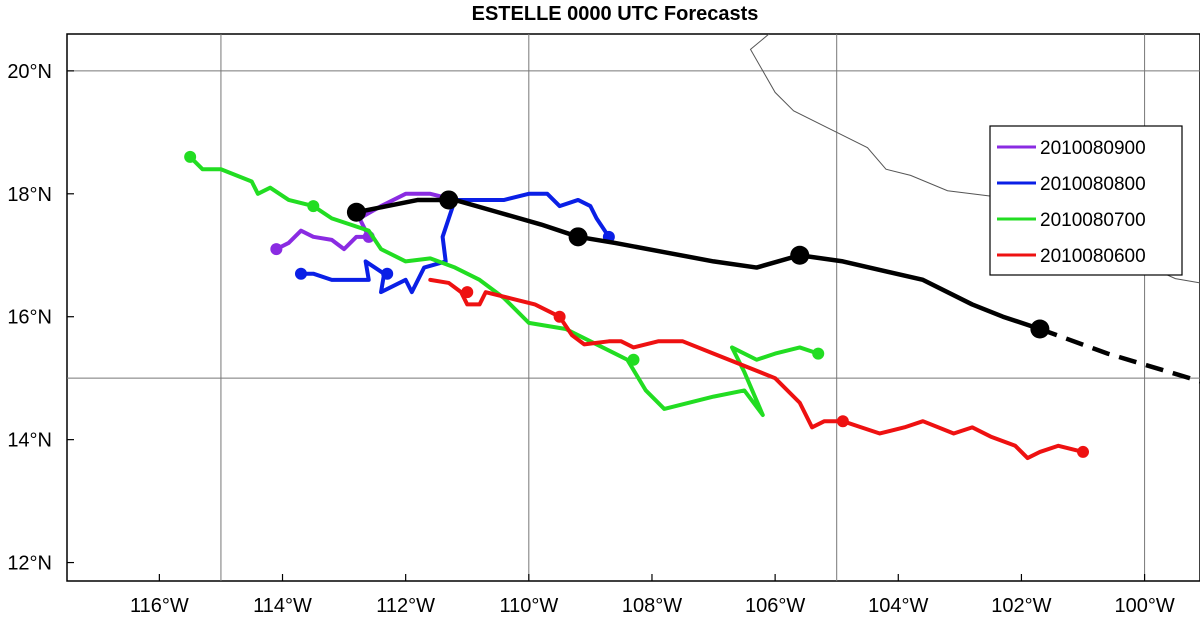 The image size is (1200, 617). I want to click on y-tick-label: 20°N, so click(29, 72).